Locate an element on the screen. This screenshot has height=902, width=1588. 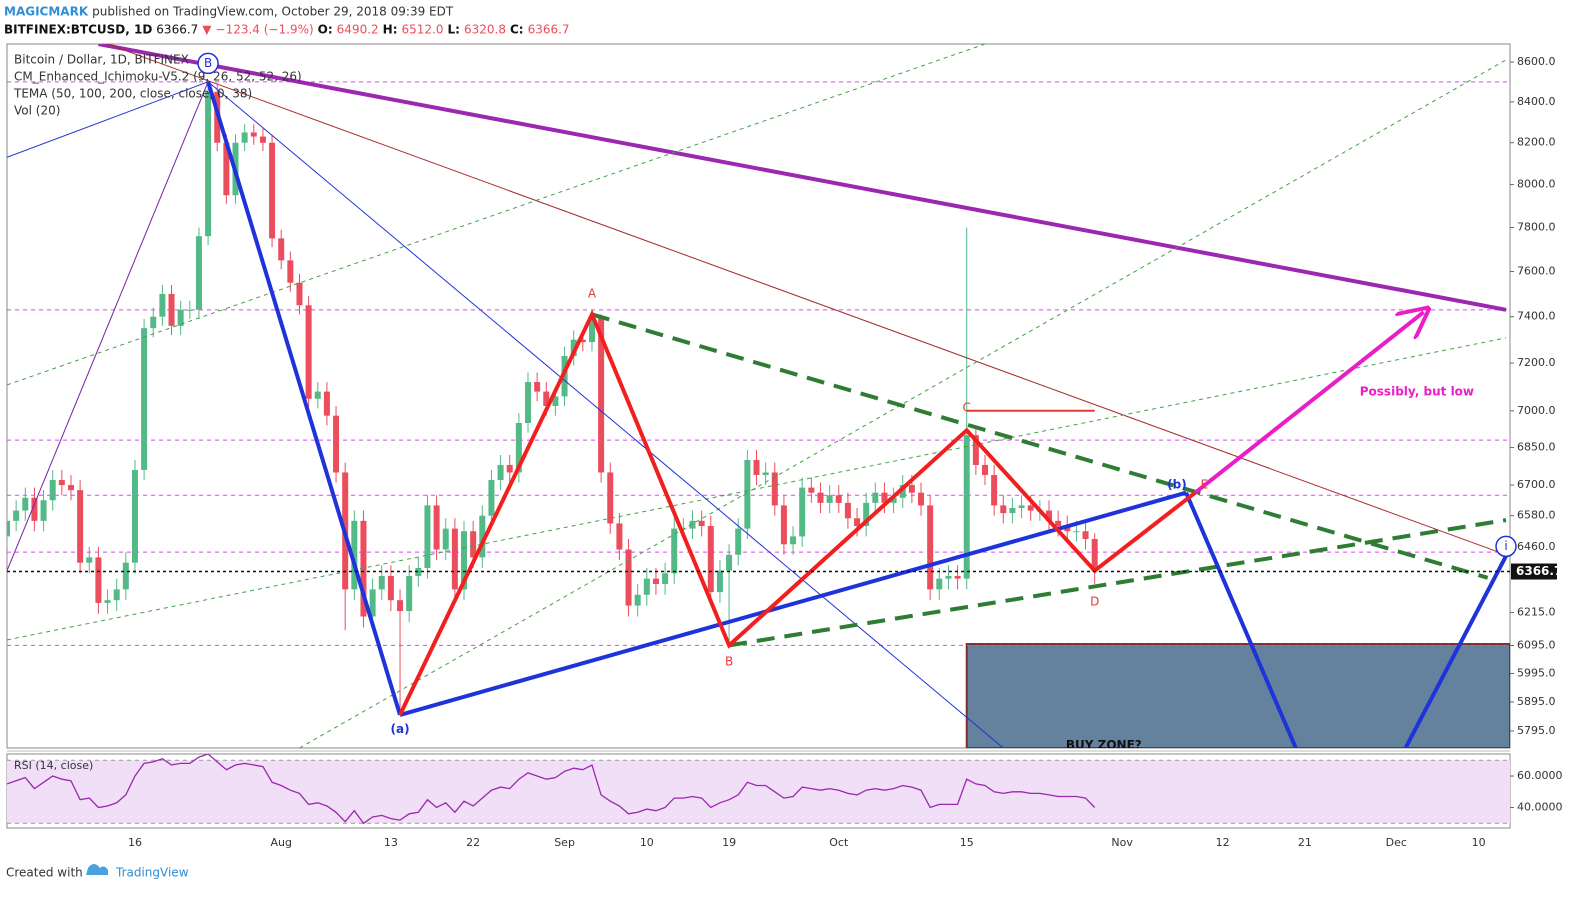
x-tick-label: 10 is located at coordinates (647, 842).